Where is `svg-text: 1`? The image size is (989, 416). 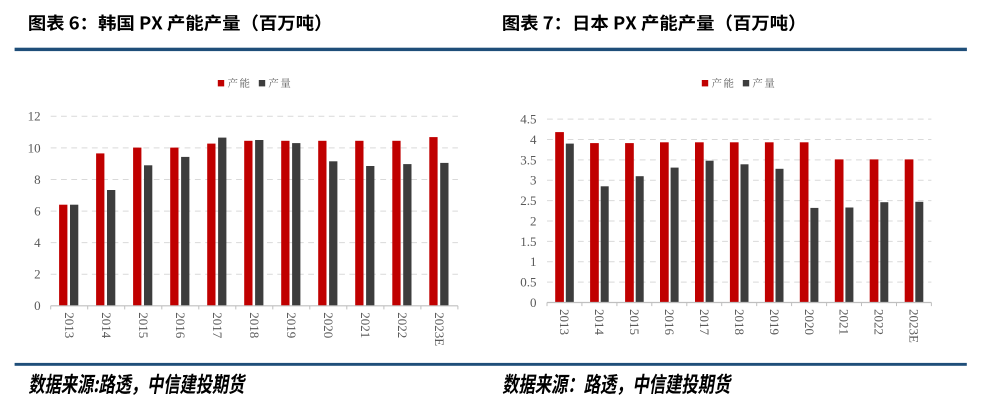 svg-text: 1 is located at coordinates (533, 261).